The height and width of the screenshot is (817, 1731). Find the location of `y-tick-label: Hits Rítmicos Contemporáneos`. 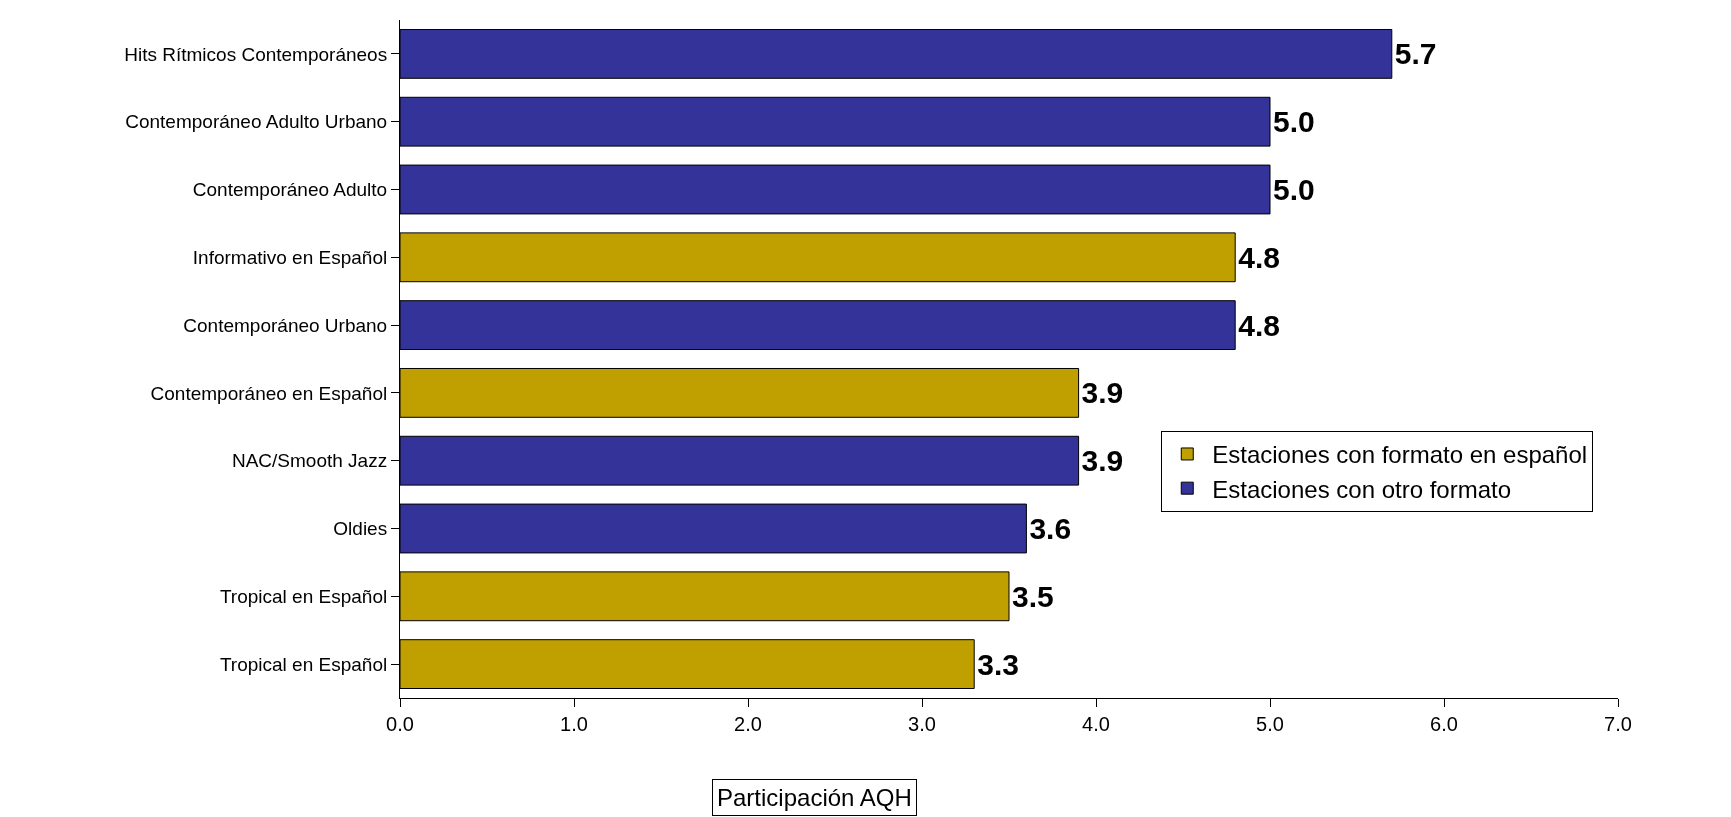

y-tick-label: Hits Rítmicos Contemporáneos is located at coordinates (256, 54).